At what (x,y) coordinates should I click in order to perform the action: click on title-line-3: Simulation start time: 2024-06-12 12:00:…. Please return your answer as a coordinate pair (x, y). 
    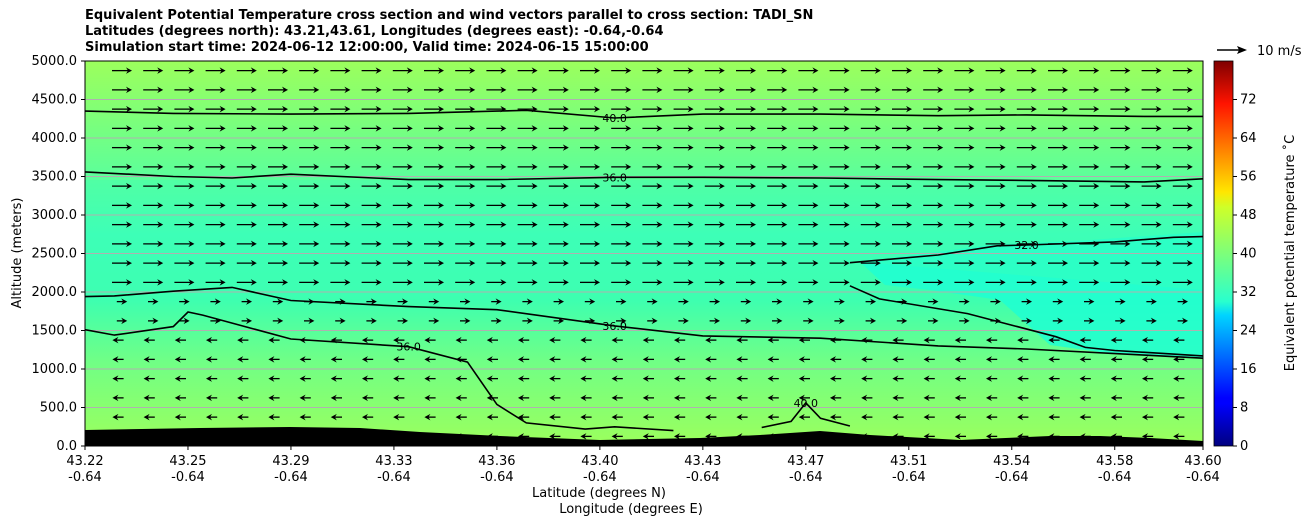
    Looking at the image, I should click on (367, 47).